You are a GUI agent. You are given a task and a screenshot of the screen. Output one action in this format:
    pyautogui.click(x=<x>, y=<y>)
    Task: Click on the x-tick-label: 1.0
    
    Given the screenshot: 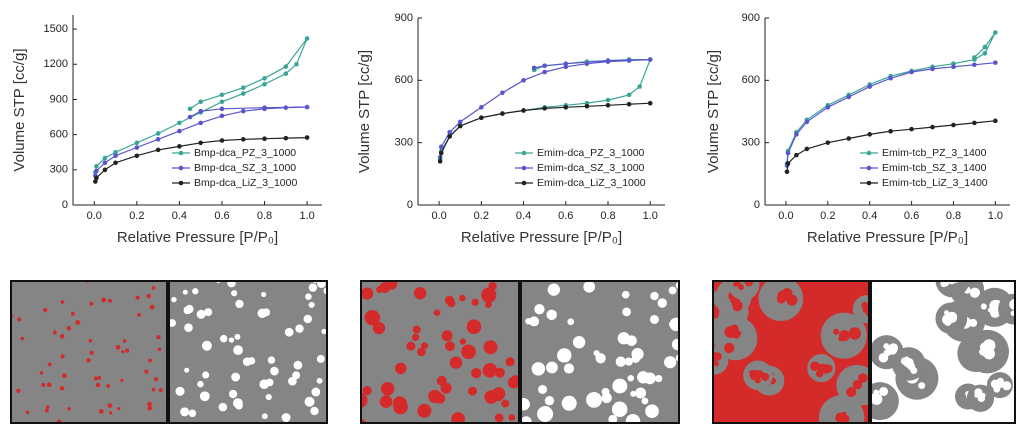 What is the action you would take?
    pyautogui.click(x=650, y=216)
    